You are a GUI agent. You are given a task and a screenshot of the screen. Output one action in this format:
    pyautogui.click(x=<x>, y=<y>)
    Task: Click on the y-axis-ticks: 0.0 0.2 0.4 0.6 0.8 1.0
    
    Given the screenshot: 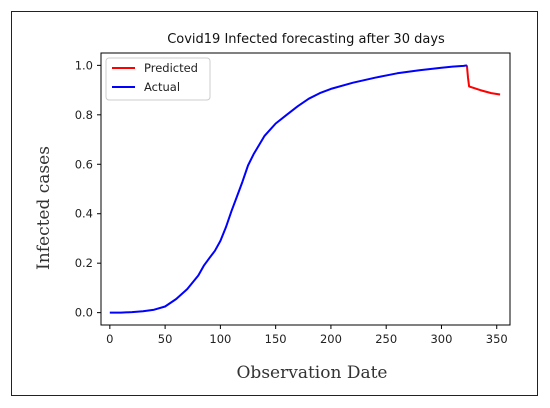 What is the action you would take?
    pyautogui.click(x=88, y=189)
    